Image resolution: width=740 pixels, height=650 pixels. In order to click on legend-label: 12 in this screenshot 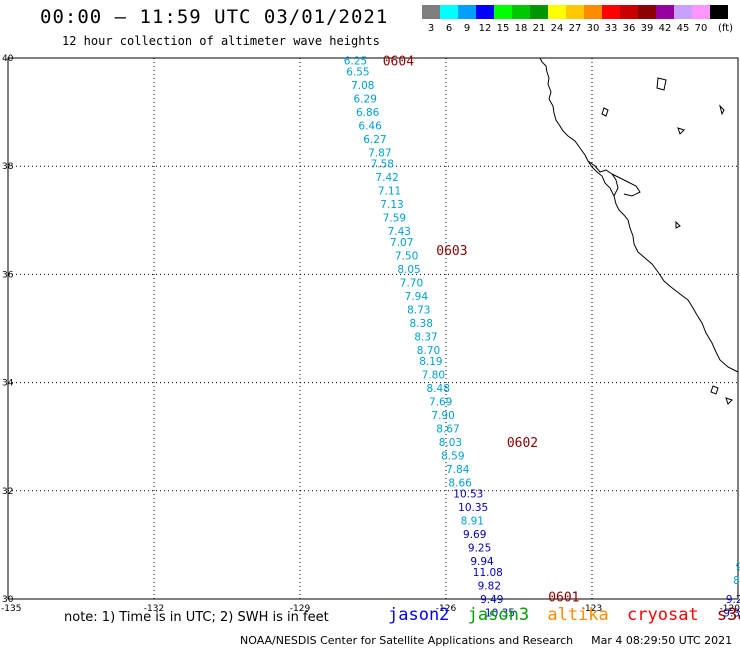, I will do `click(485, 28)`.